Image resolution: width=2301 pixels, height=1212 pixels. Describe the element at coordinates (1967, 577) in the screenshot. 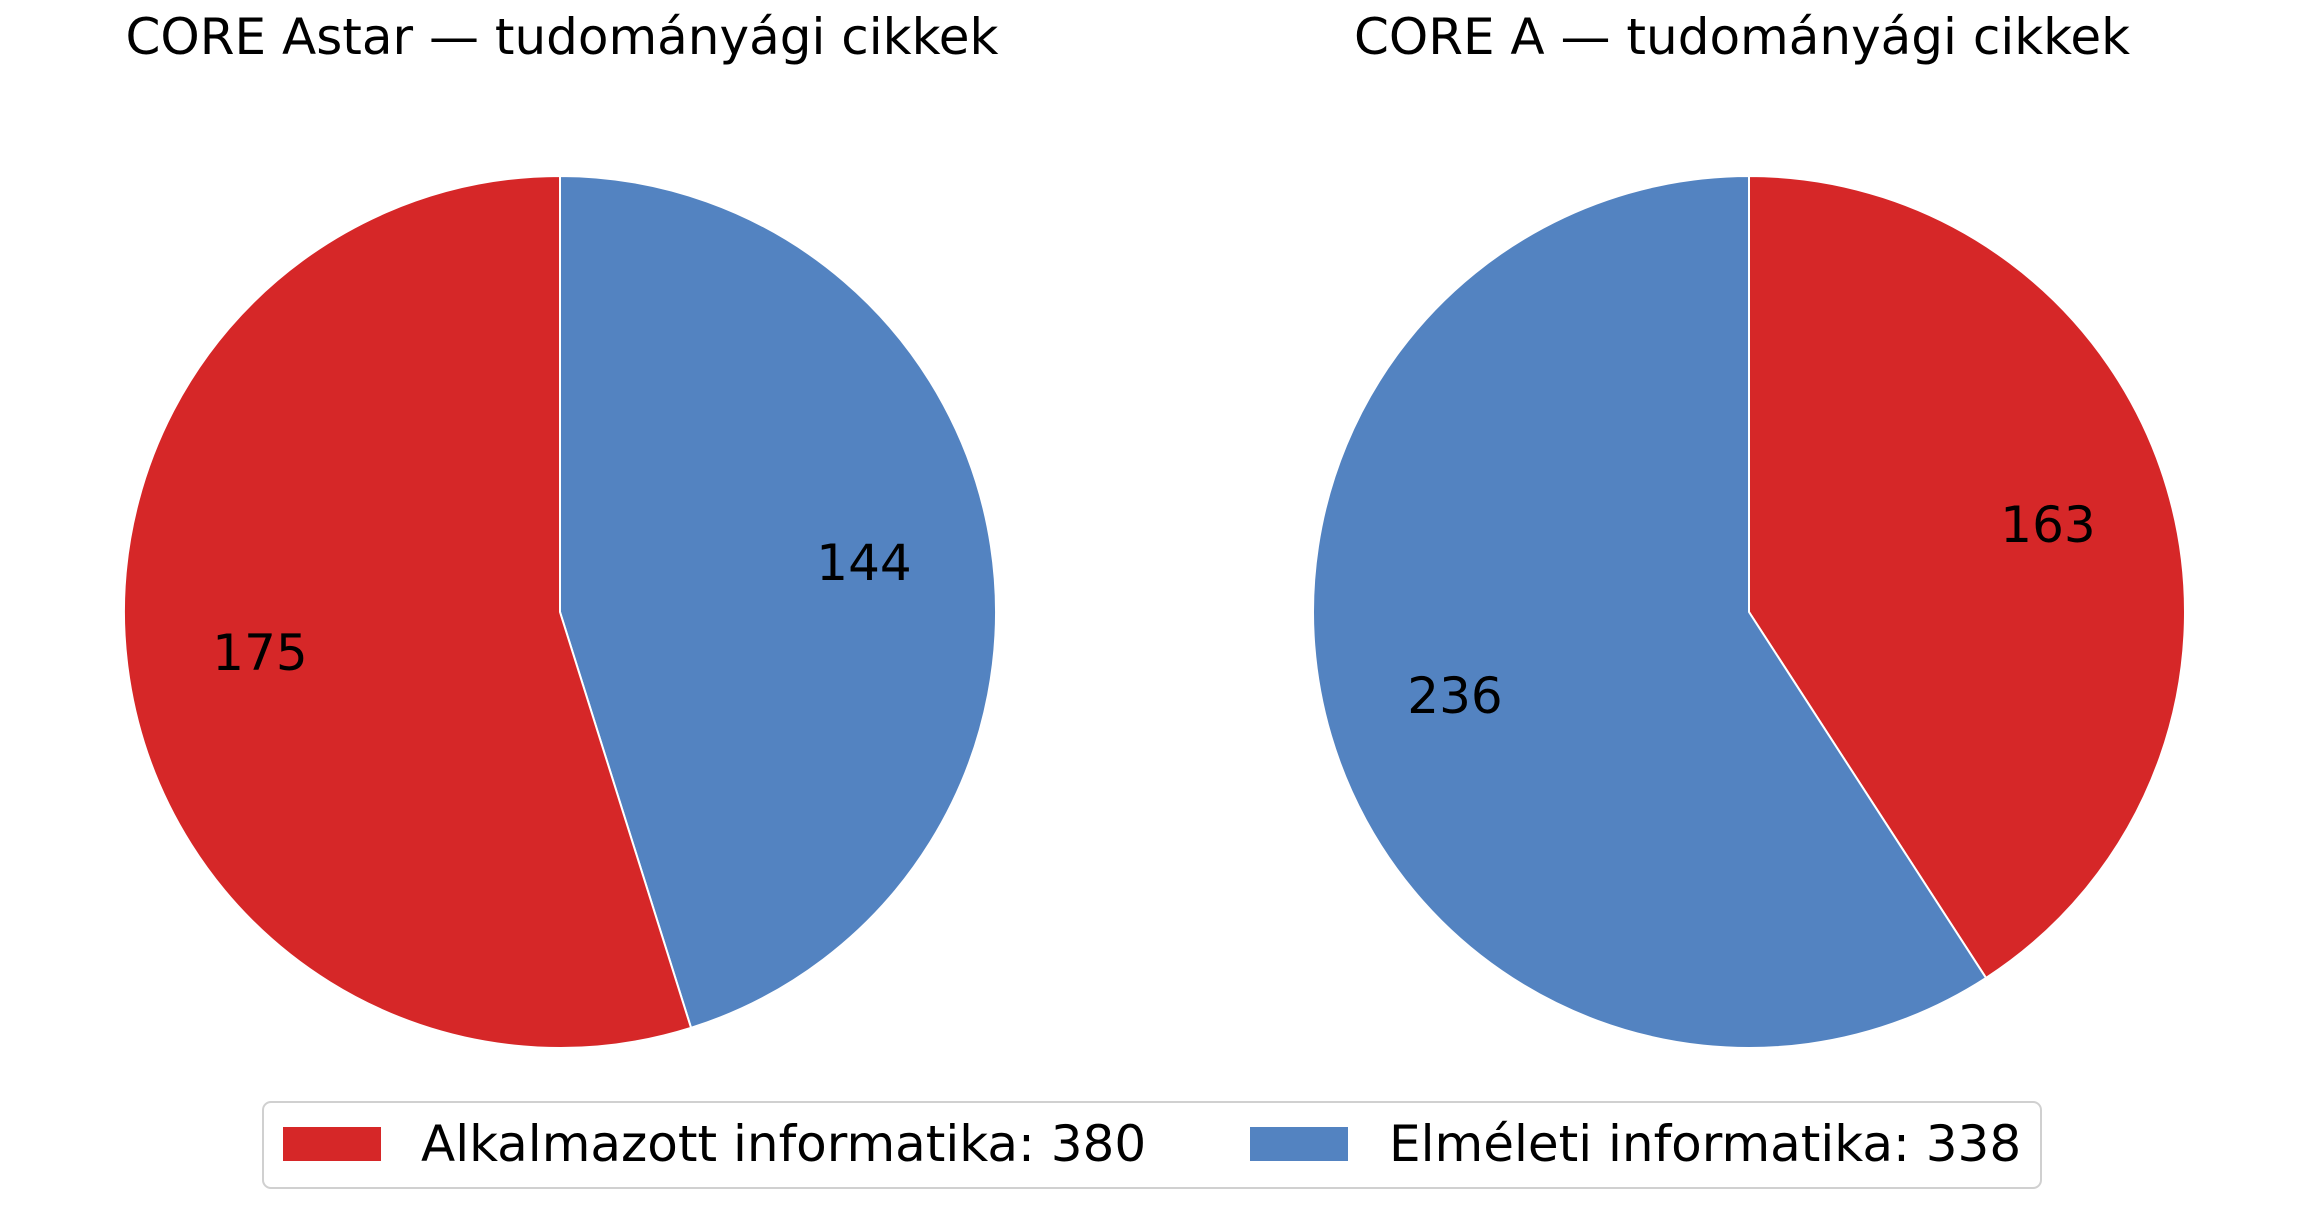

I see `pie-slice-alkalmazott-core-a` at that location.